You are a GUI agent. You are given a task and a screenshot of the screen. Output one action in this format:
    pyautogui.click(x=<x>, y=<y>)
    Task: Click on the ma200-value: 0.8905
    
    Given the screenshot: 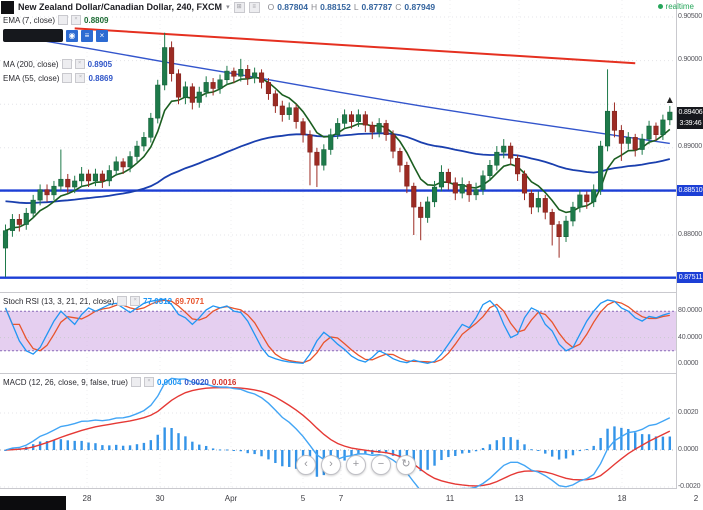 What is the action you would take?
    pyautogui.click(x=100, y=64)
    